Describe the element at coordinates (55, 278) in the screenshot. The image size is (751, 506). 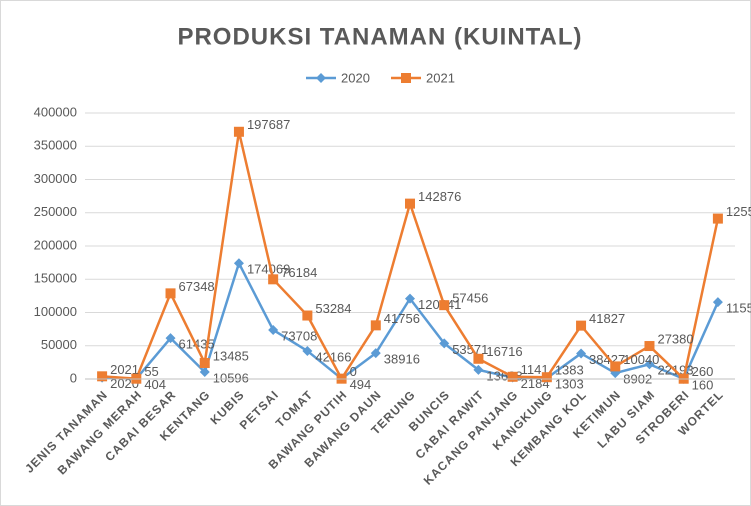
I see `y-tick-label: 150000` at that location.